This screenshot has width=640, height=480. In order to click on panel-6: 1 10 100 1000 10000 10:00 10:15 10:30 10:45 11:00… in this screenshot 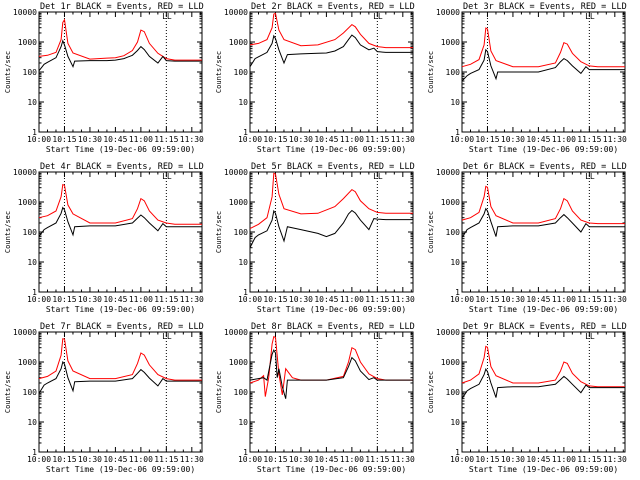, I will do `click(527, 238)`.